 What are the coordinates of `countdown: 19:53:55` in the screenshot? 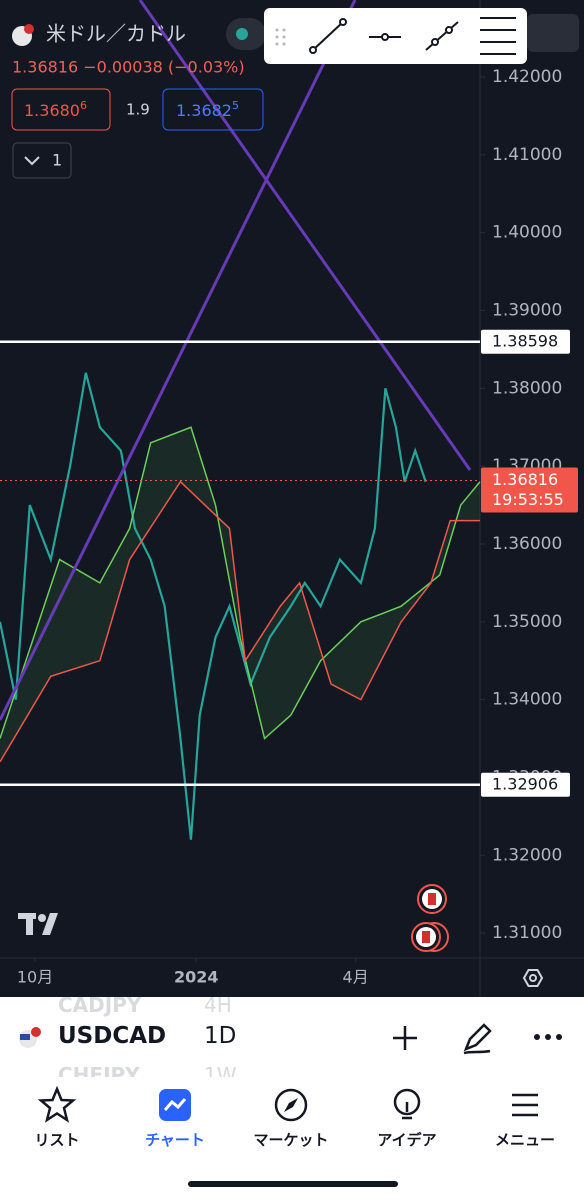 It's located at (528, 499).